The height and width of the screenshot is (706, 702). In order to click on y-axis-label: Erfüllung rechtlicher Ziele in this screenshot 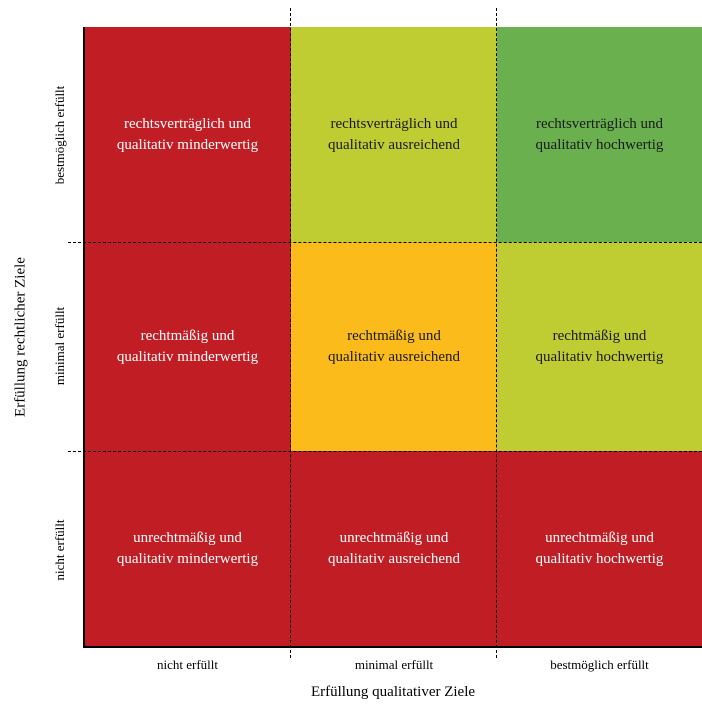, I will do `click(20, 337)`.